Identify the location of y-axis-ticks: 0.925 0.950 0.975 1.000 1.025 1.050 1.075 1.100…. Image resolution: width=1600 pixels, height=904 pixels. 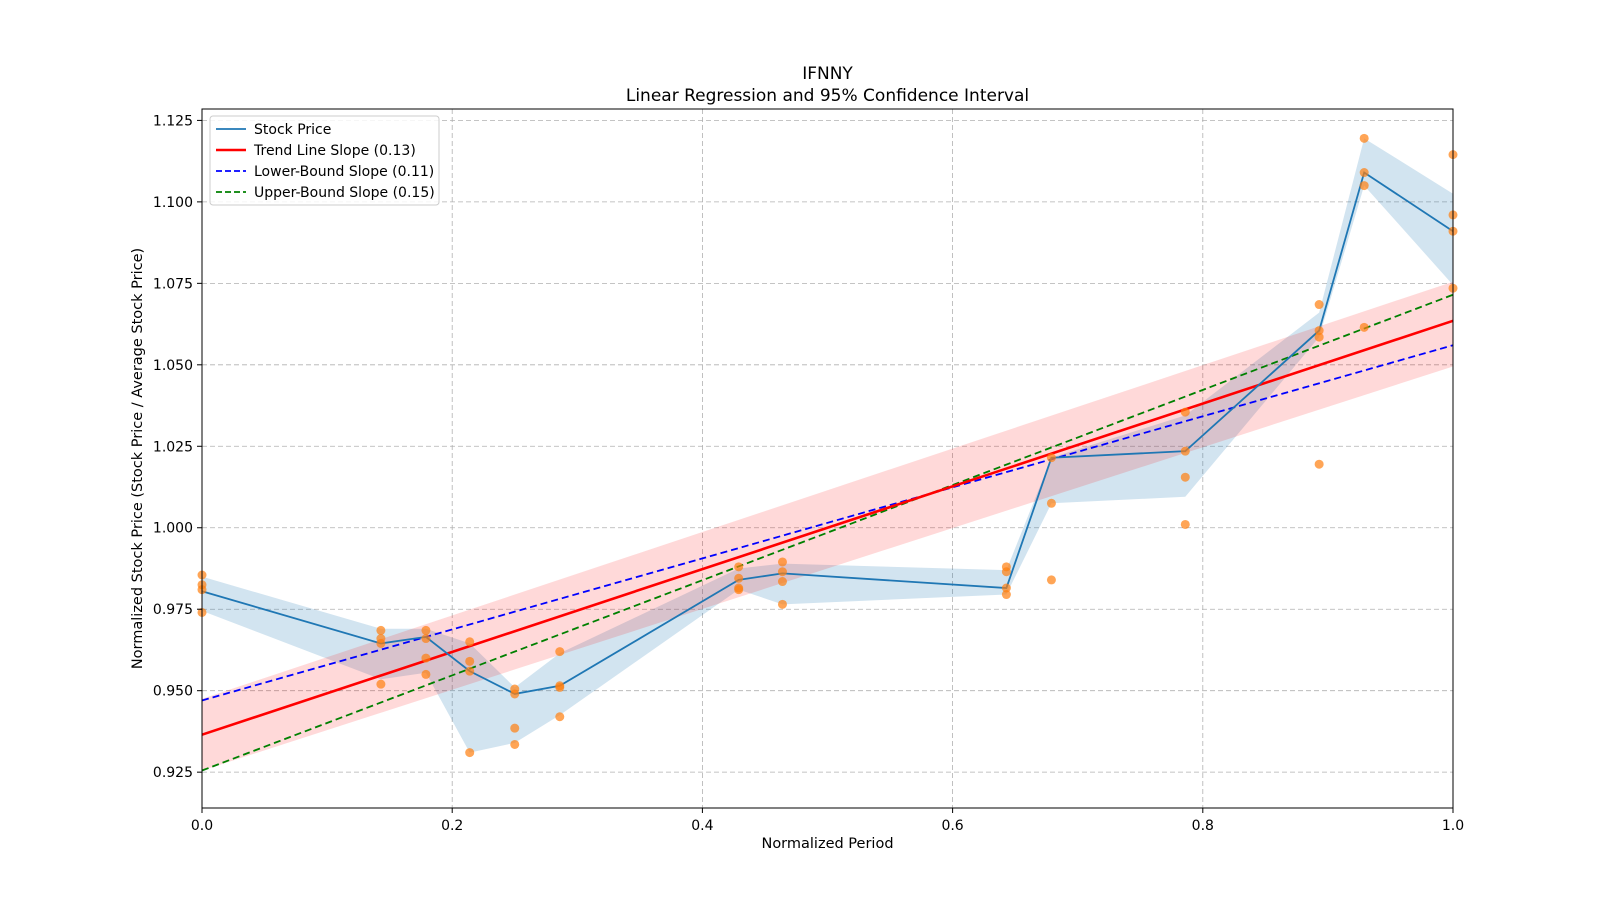
(177, 447).